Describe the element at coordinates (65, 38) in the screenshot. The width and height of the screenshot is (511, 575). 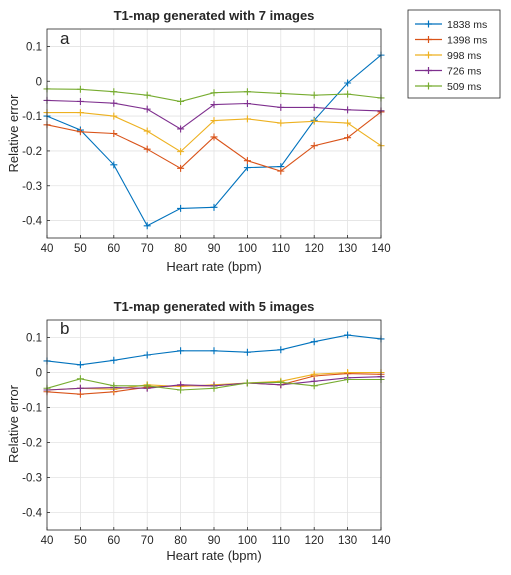
I see `panel-label-a: a` at that location.